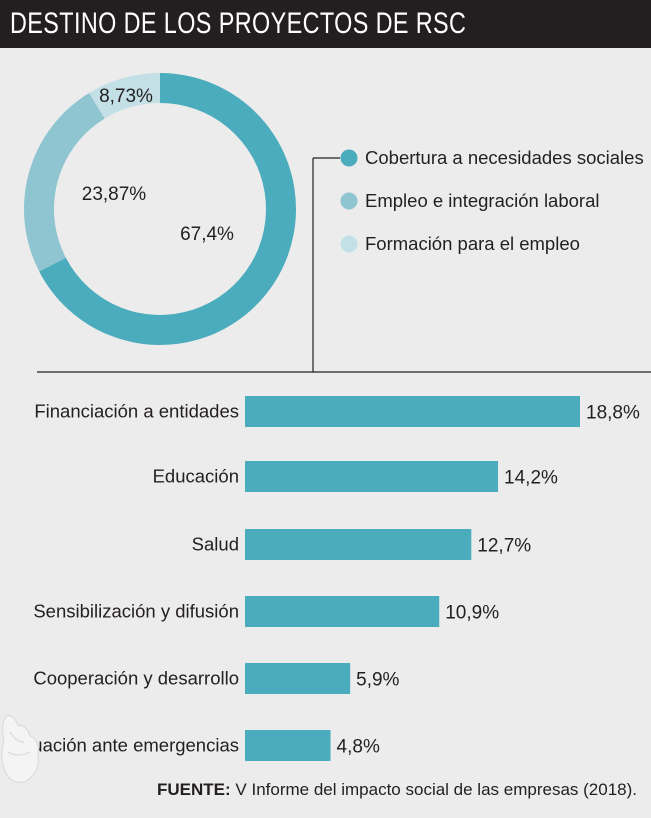 This screenshot has height=818, width=651. I want to click on bar-category-label: Cooperación y desarrollo, so click(136, 678).